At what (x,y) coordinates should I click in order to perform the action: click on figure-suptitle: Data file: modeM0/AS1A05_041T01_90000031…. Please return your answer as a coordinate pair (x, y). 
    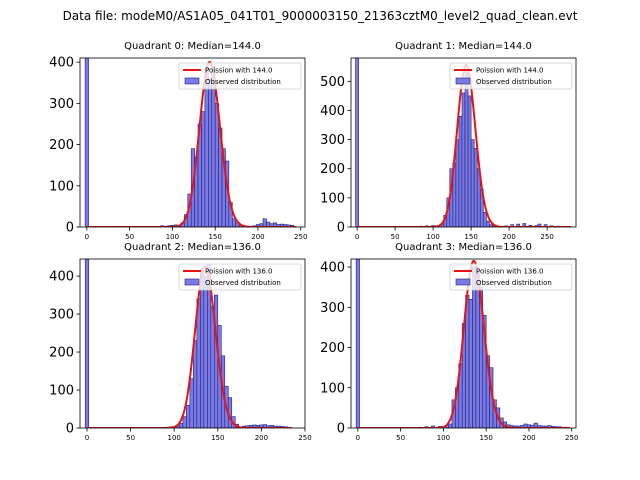
    Looking at the image, I should click on (320, 16).